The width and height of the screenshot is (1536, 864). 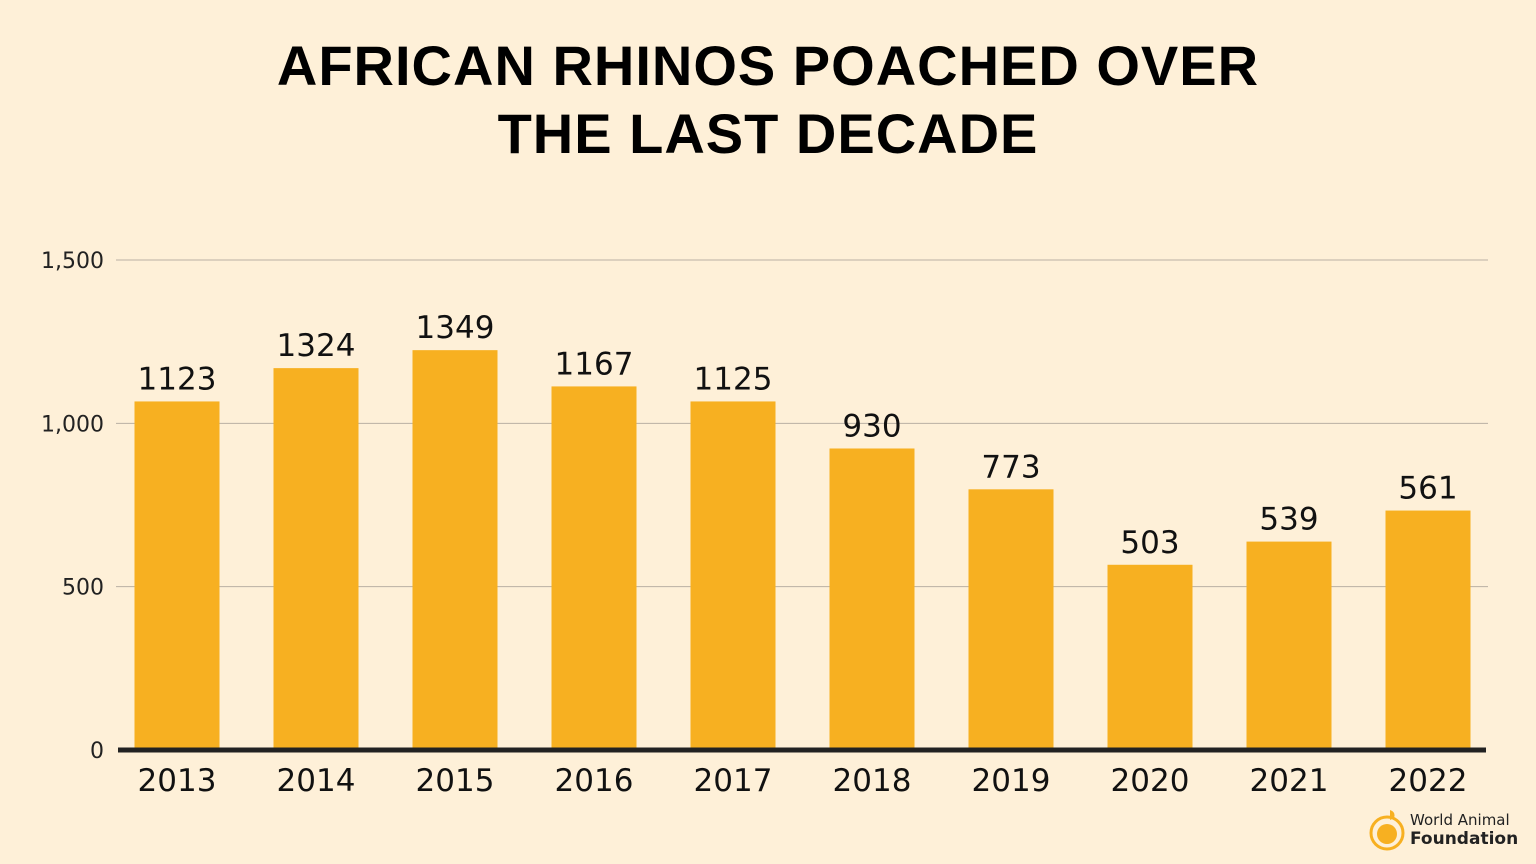 I want to click on data-label: 1123, so click(x=177, y=379).